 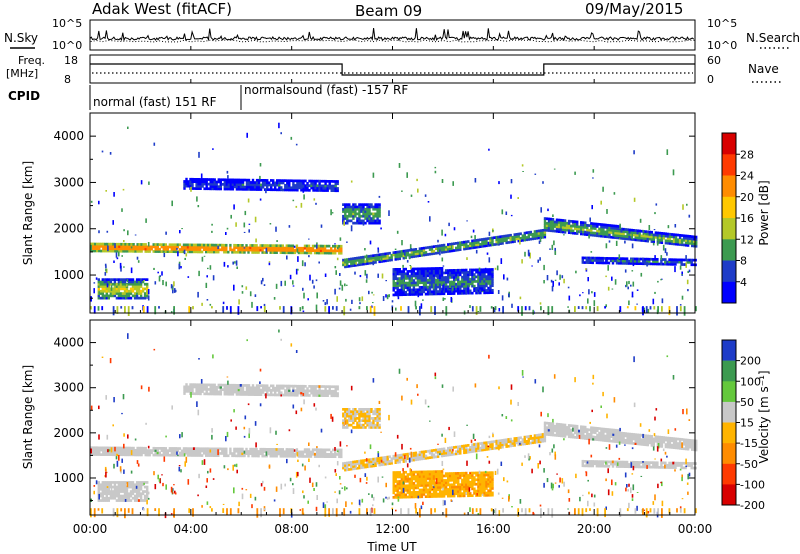 I want to click on colorbar-tick-label: 8, so click(x=743, y=261).